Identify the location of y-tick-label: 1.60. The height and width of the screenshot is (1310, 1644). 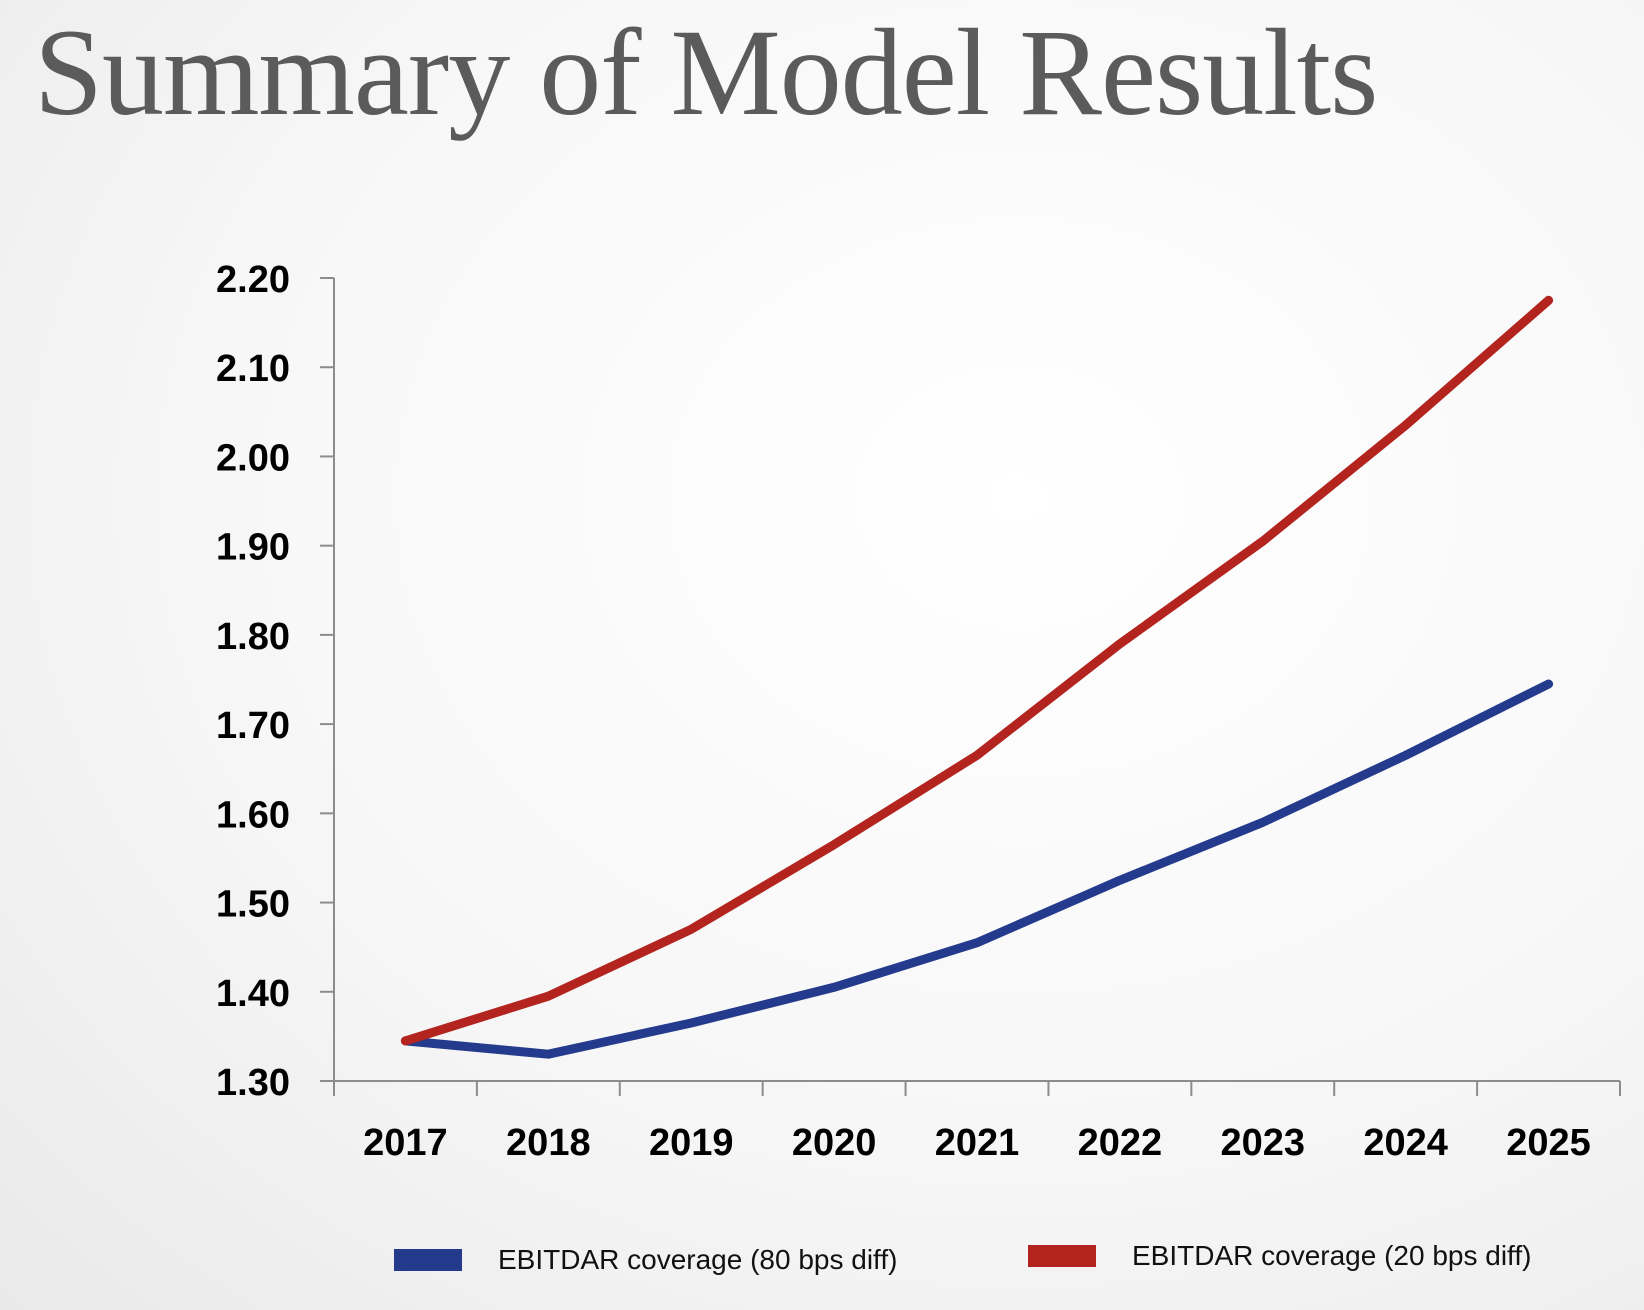
(253, 815).